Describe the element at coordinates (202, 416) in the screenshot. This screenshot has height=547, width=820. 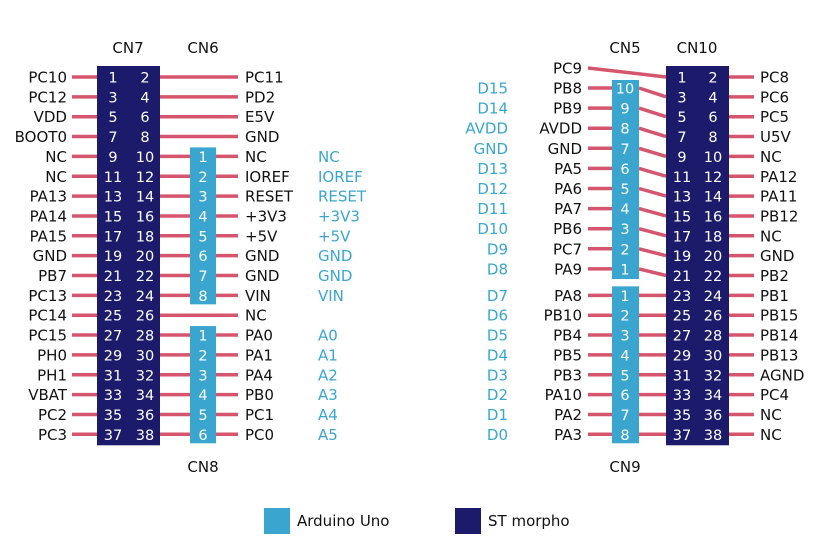
I see `cn8-pin-number: 5` at that location.